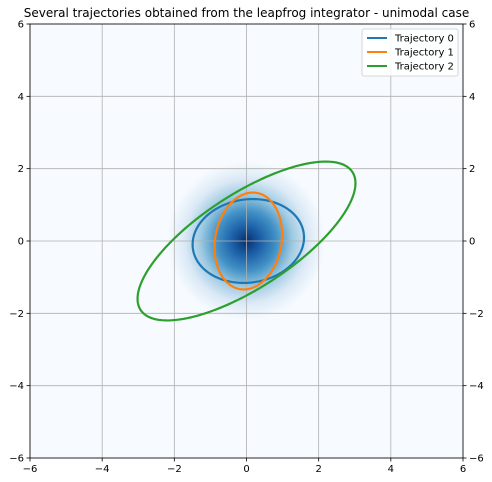  I want to click on y-tick-label-left: 0, so click(21, 242).